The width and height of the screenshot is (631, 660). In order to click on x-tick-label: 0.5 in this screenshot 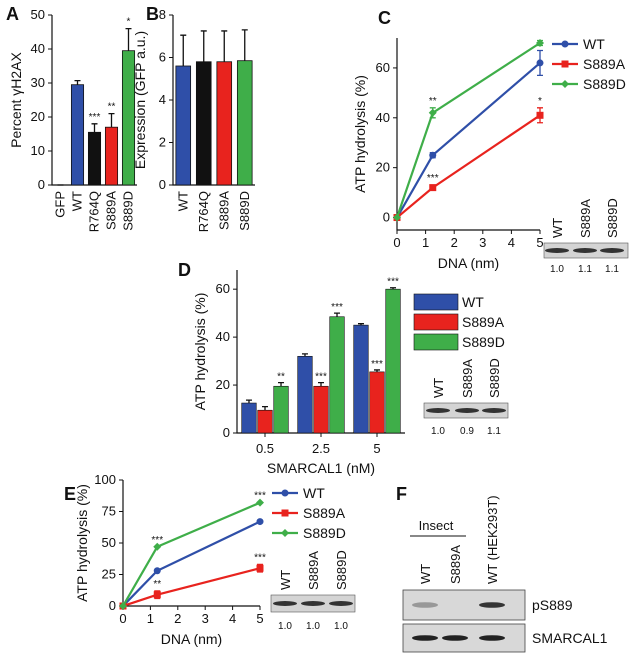, I will do `click(265, 448)`.